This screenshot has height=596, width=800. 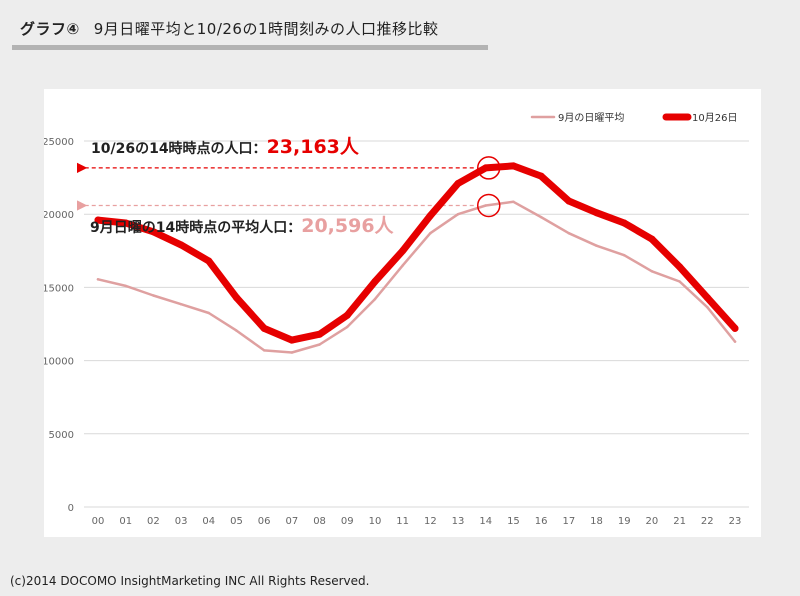 What do you see at coordinates (591, 118) in the screenshot?
I see `legend-label: 9月の日曜平均` at bounding box center [591, 118].